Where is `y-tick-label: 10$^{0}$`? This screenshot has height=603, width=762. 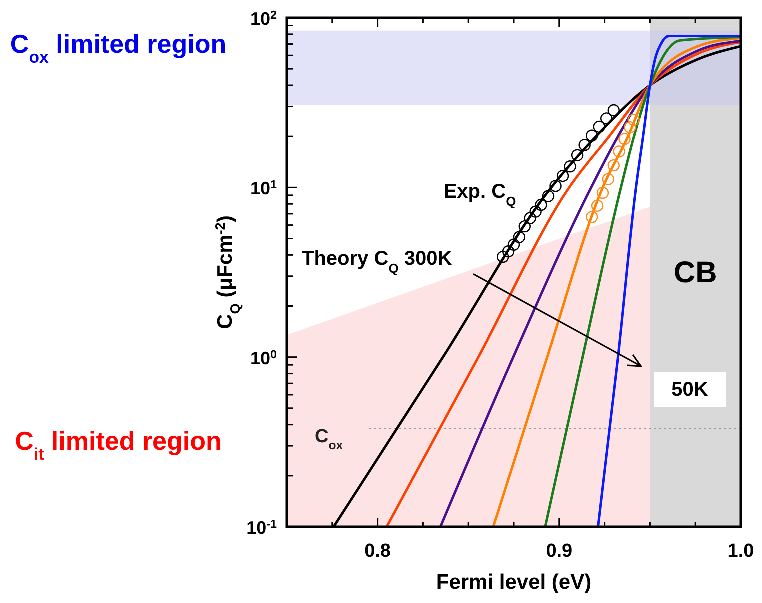
y-tick-label: 10$^{0}$ is located at coordinates (264, 358).